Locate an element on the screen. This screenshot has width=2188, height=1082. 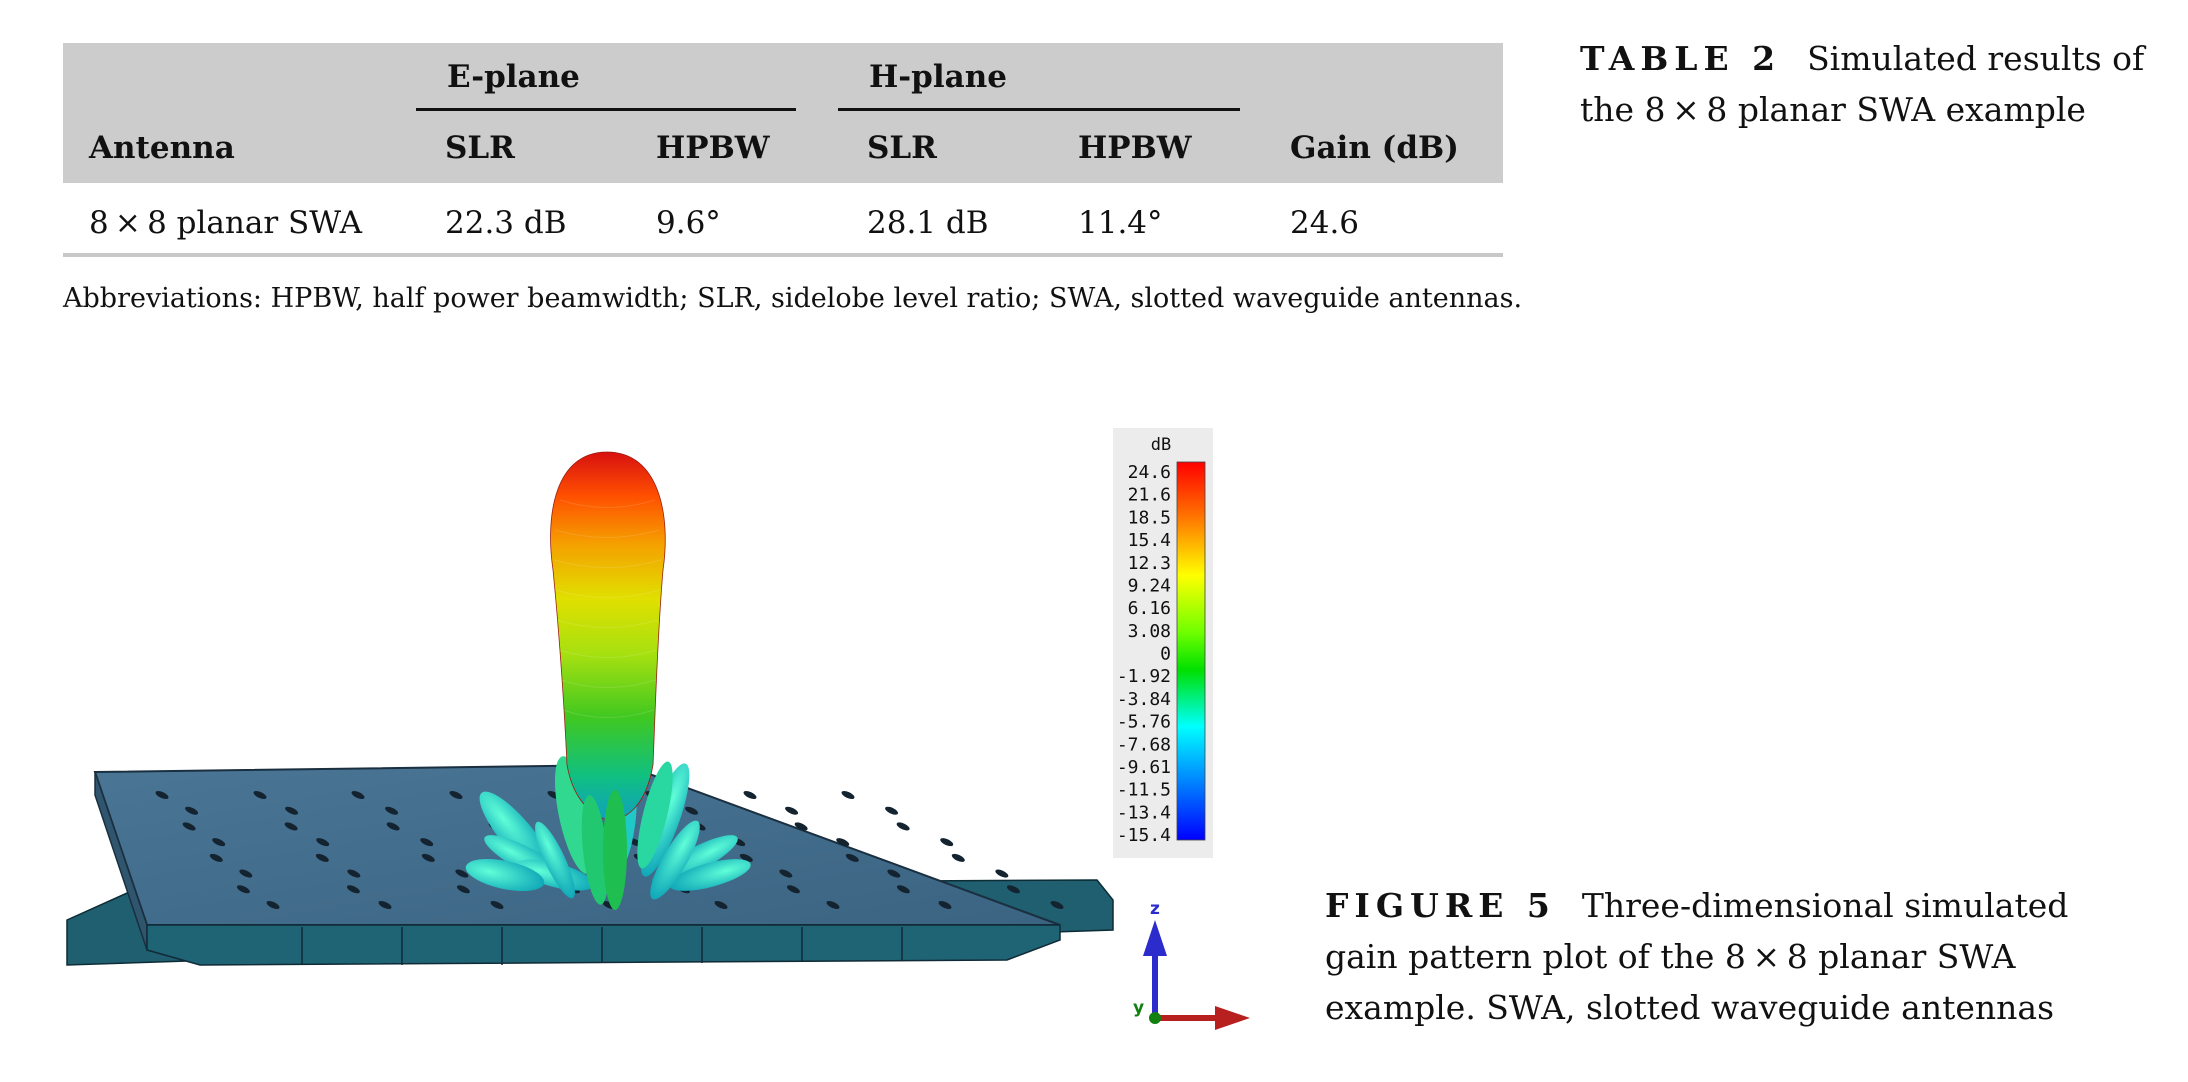
front-lobes is located at coordinates (582, 850).